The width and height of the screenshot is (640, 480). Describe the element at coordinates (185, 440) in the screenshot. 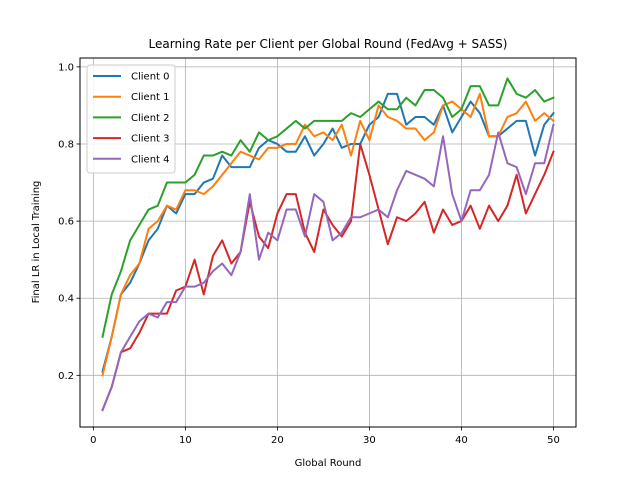

I see `x-tick-label: 10` at that location.